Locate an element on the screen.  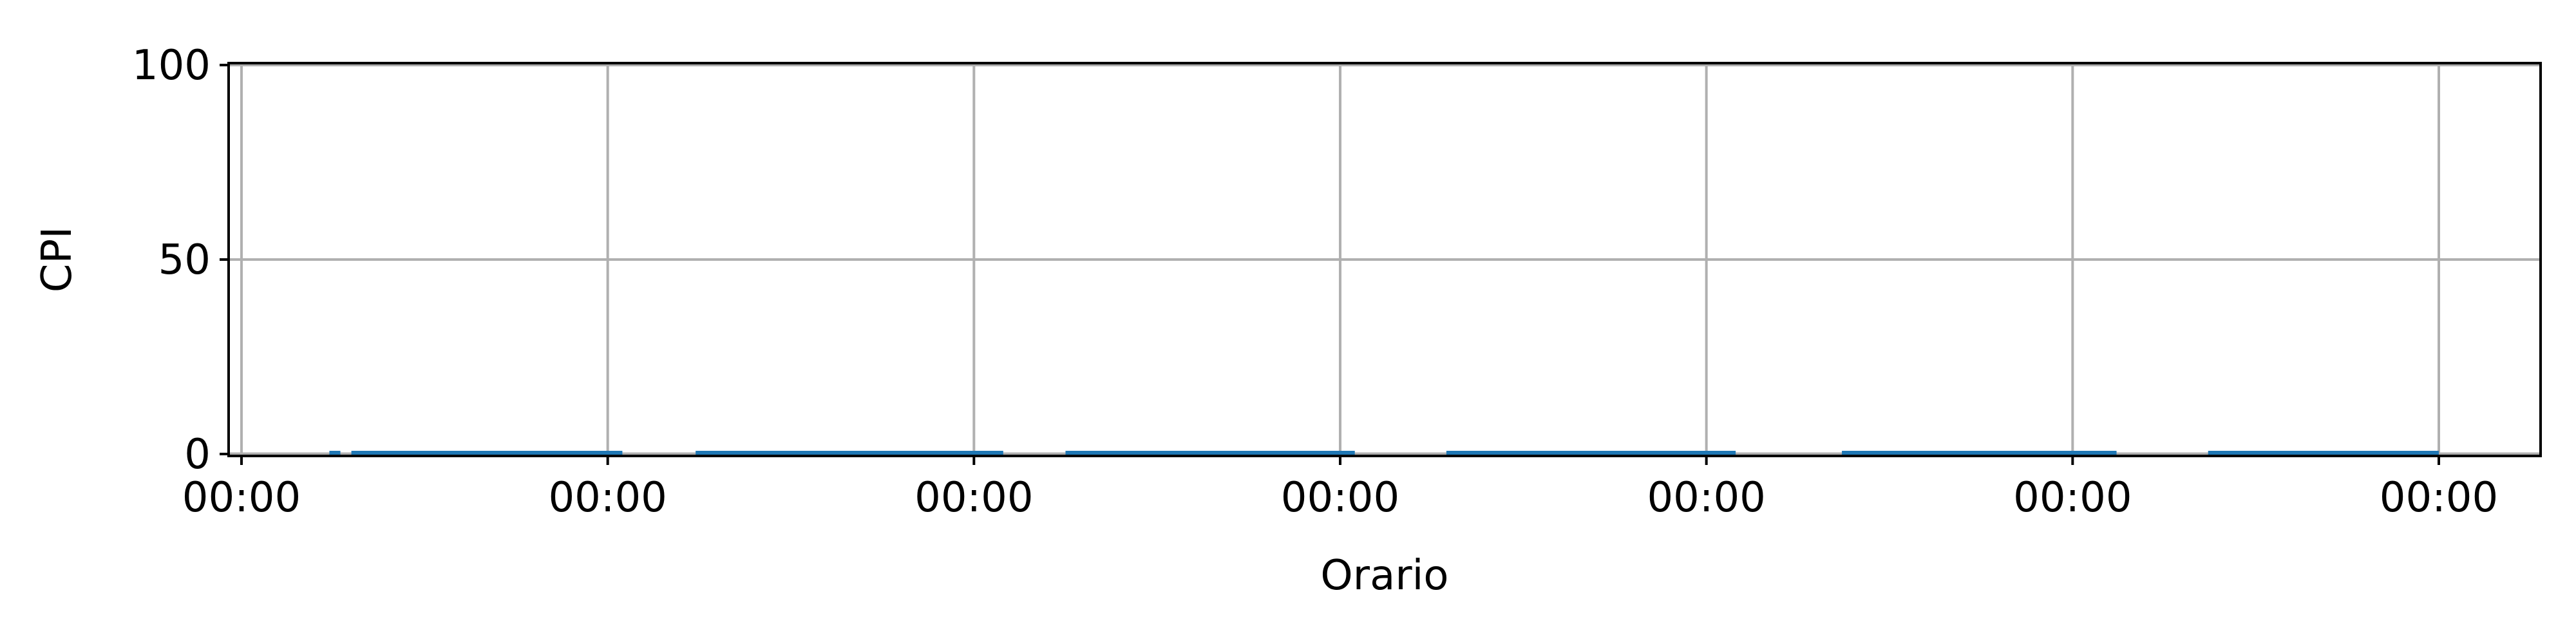
y-tick-label: 100 is located at coordinates (171, 66).